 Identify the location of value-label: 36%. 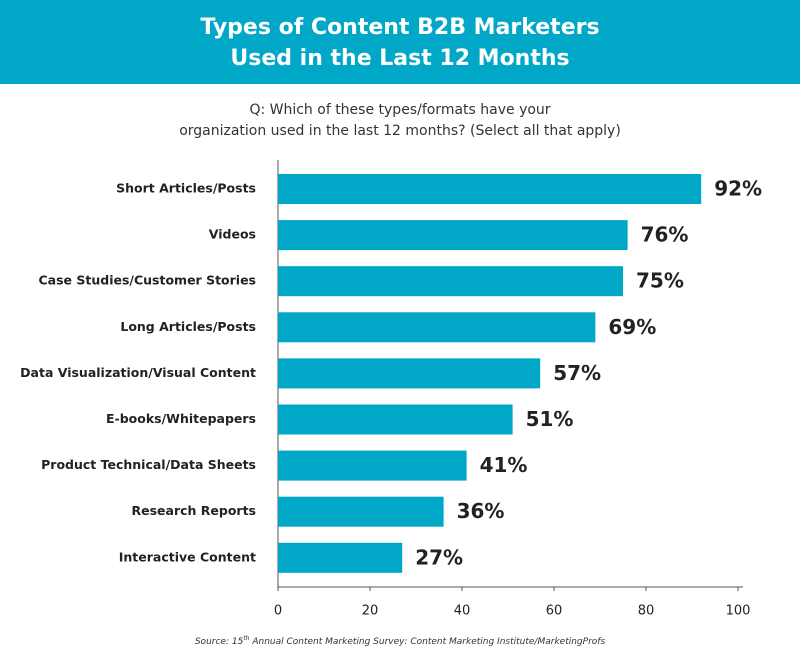
(481, 511).